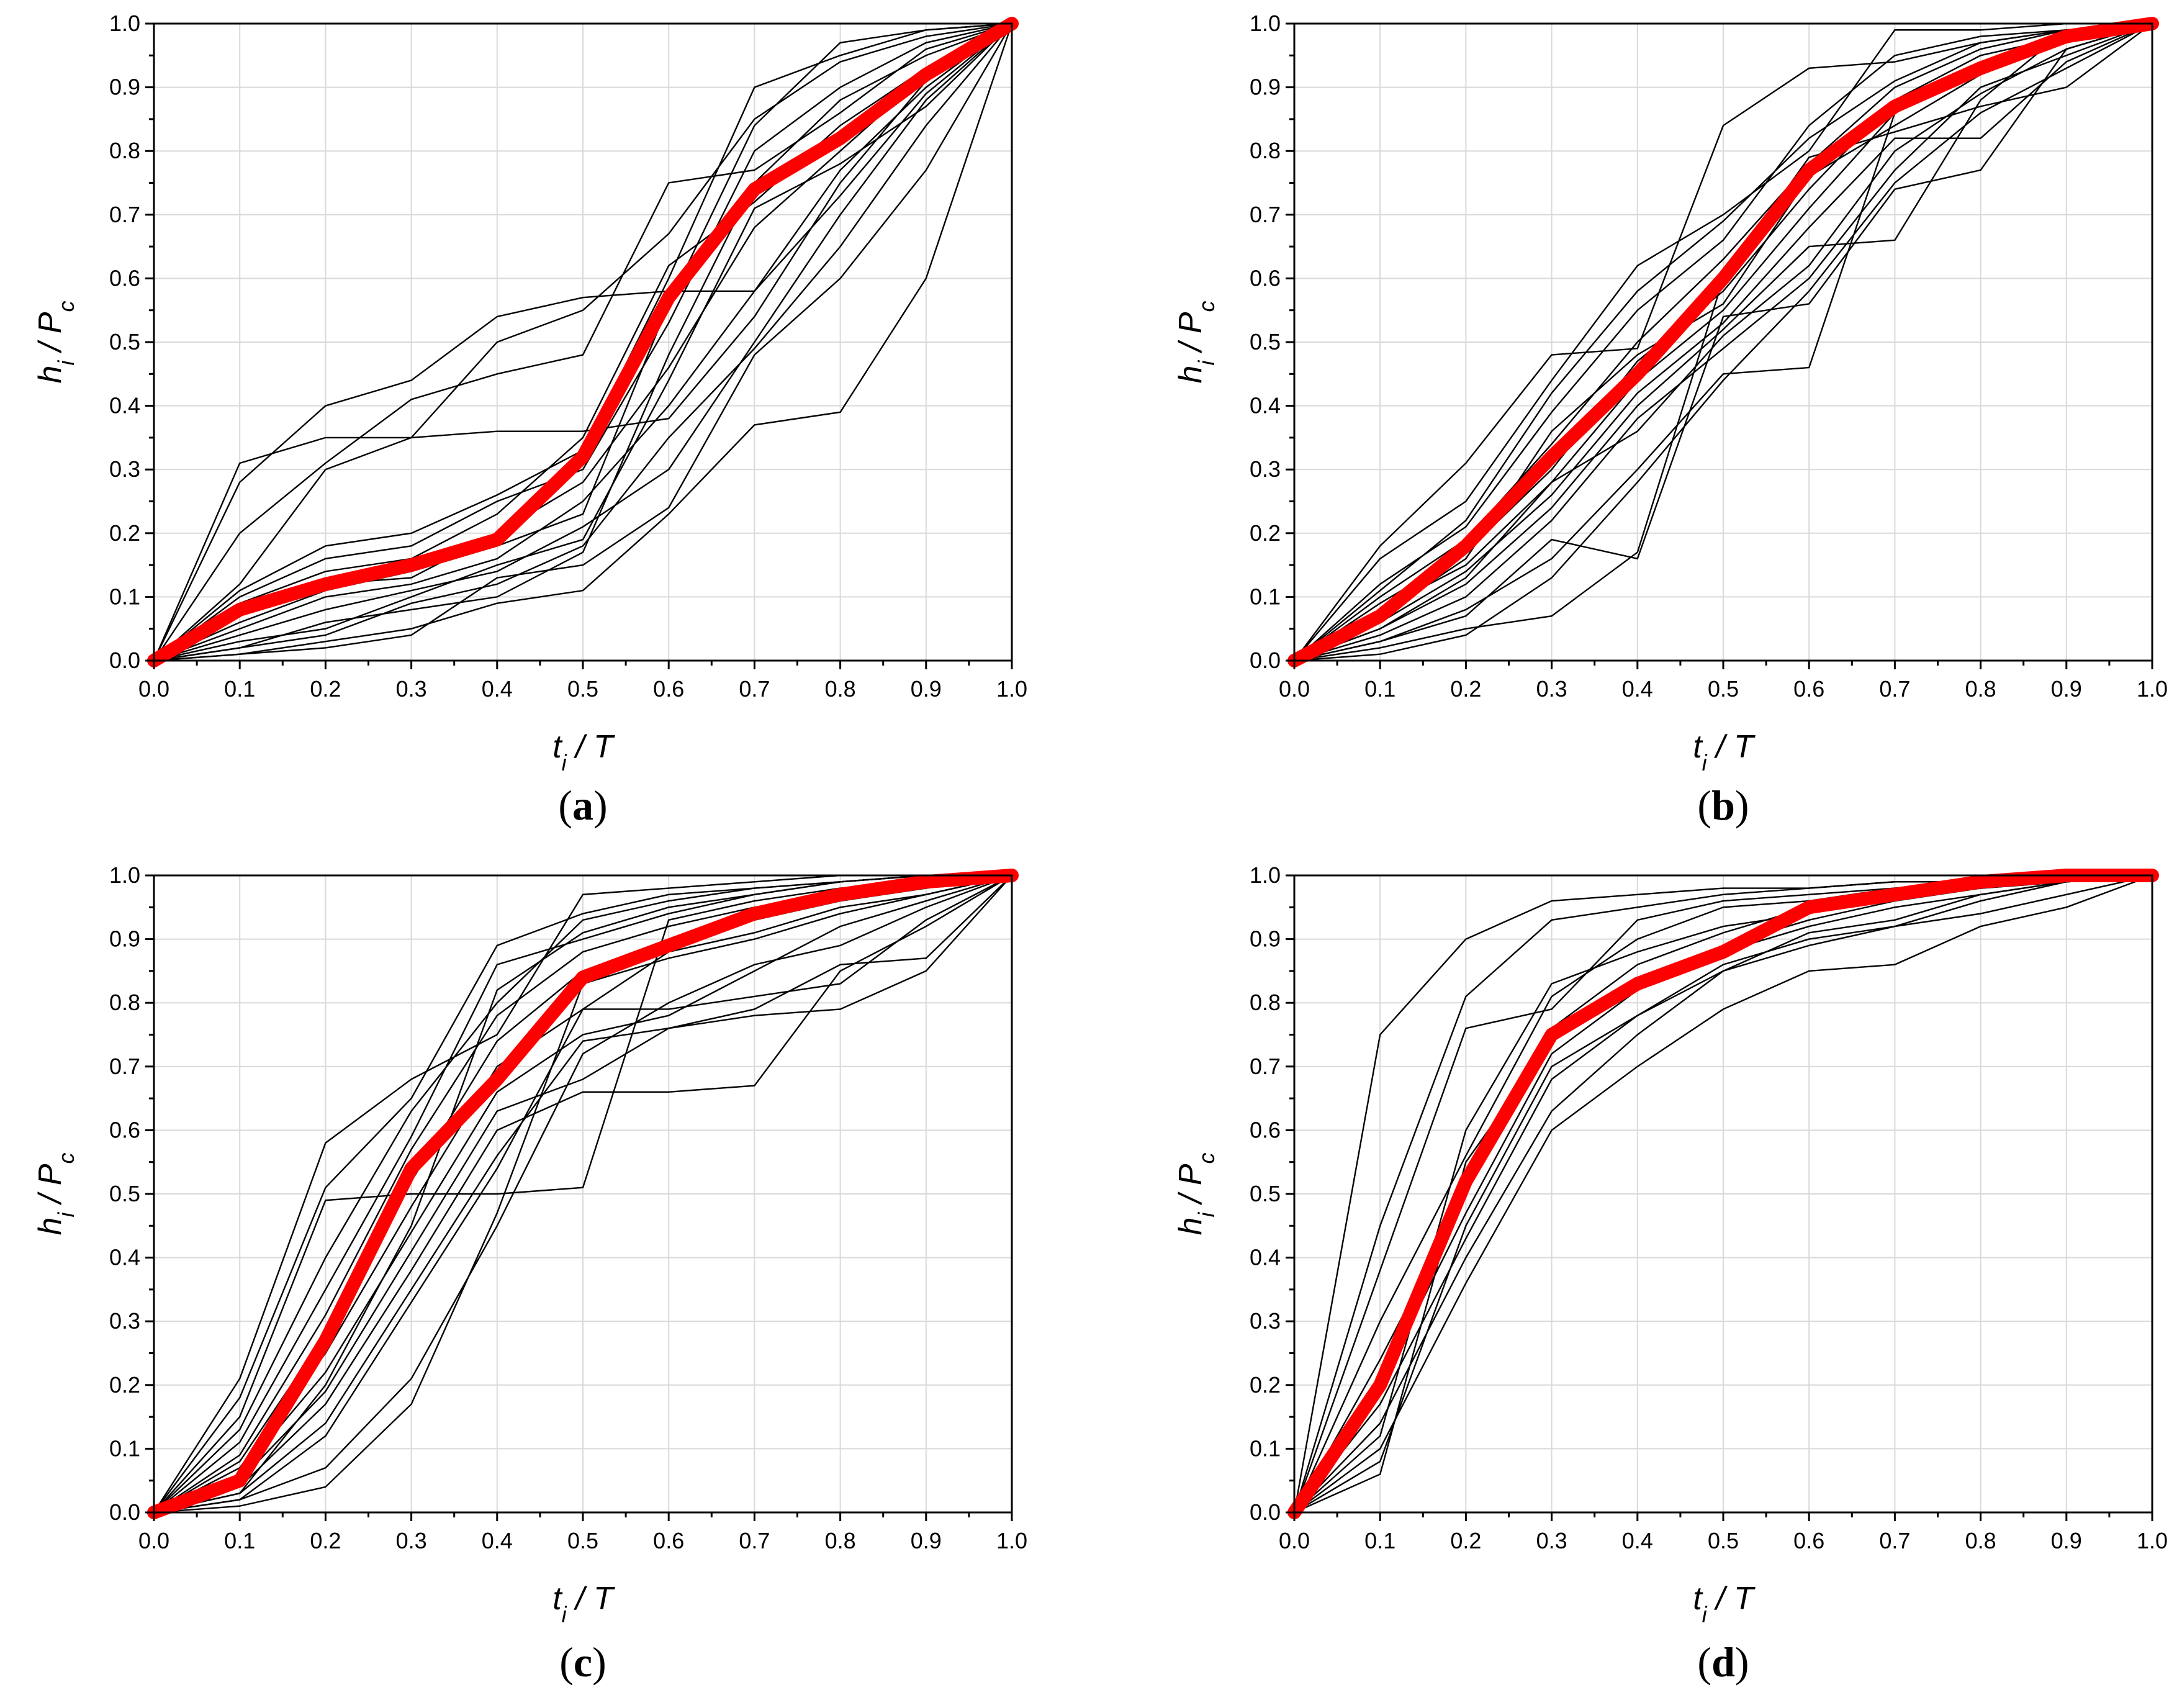  What do you see at coordinates (582, 805) in the screenshot?
I see `panel-label: (a)` at bounding box center [582, 805].